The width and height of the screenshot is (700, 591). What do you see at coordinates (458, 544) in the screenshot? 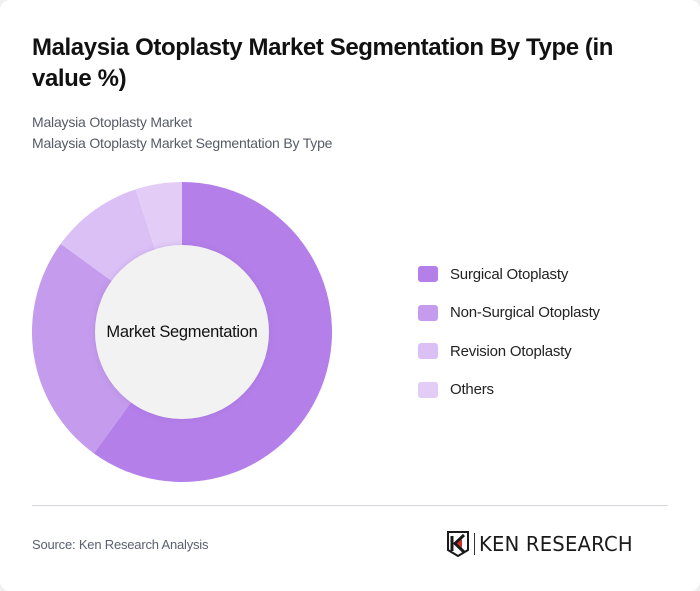
I see `ken-shield-icon` at bounding box center [458, 544].